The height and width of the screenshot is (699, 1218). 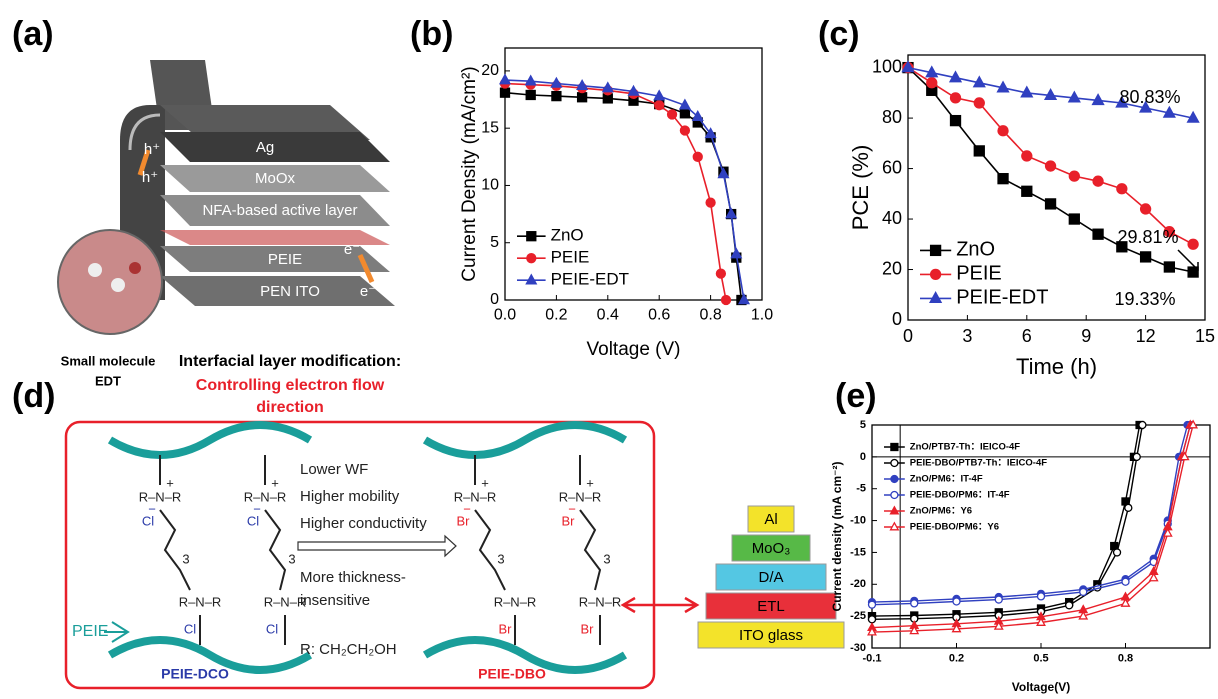 What do you see at coordinates (1144, 299) in the screenshot?
I see `annotation: 19.33%` at bounding box center [1144, 299].